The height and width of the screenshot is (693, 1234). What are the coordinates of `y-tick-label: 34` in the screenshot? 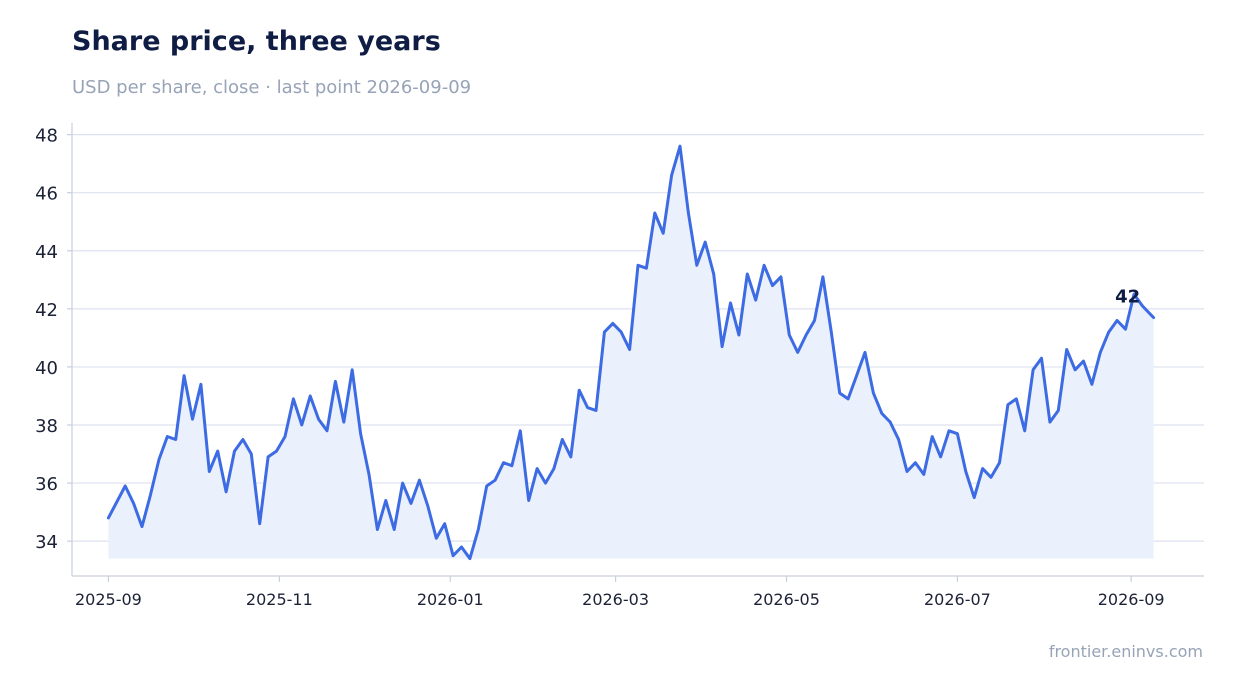 It's located at (46, 542).